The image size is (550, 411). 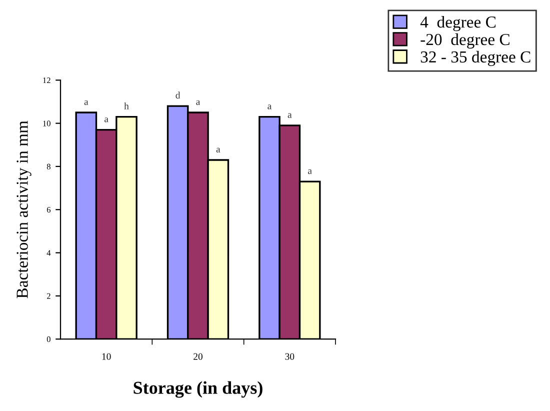 What do you see at coordinates (24, 209) in the screenshot?
I see `y-axis-title: Bacteriocin activity in mm` at bounding box center [24, 209].